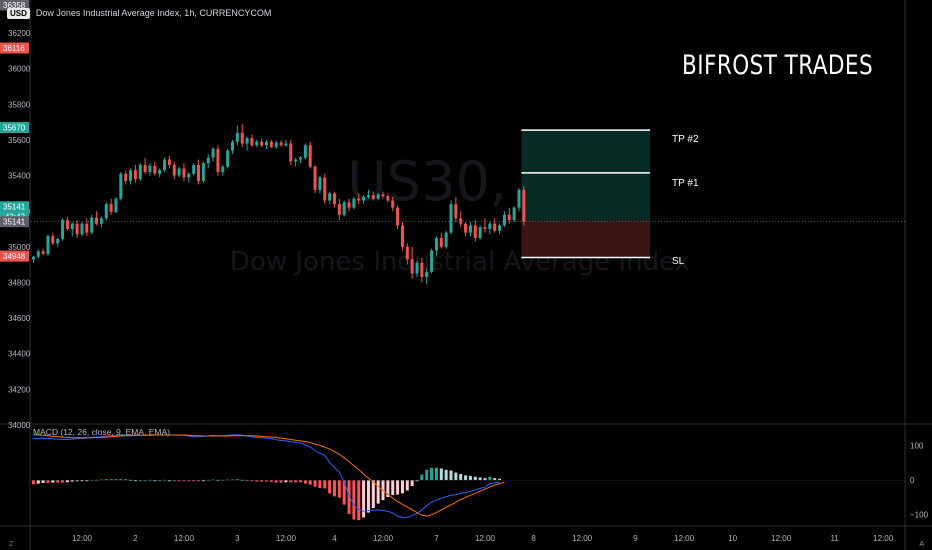 The width and height of the screenshot is (932, 550). What do you see at coordinates (19, 247) in the screenshot?
I see `price-tick-label: 35000` at bounding box center [19, 247].